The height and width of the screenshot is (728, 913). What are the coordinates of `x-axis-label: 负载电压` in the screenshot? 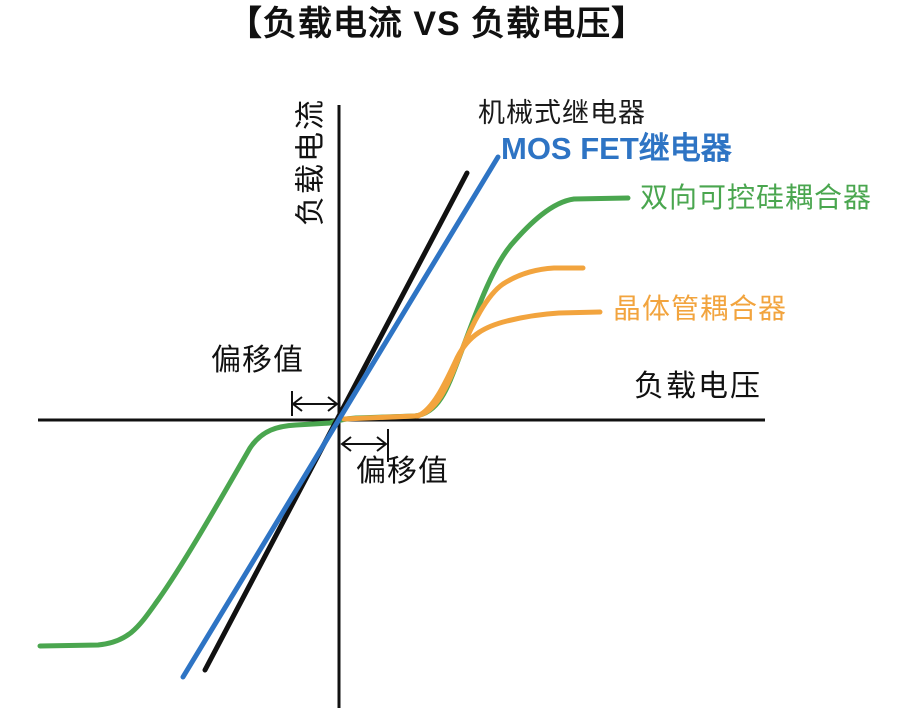 It's located at (698, 386).